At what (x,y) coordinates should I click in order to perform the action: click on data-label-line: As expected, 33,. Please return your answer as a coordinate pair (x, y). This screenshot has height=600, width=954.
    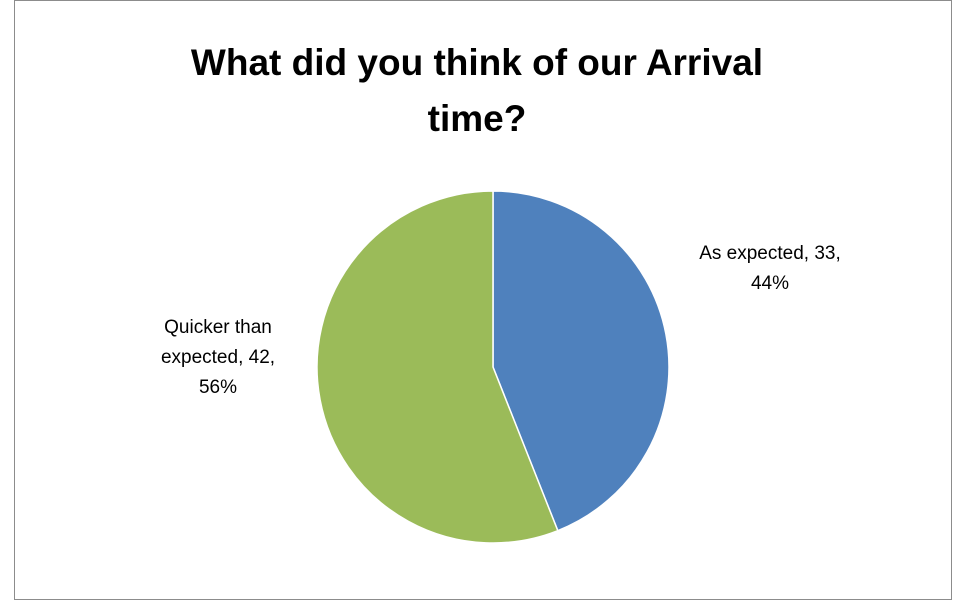
    Looking at the image, I should click on (770, 253).